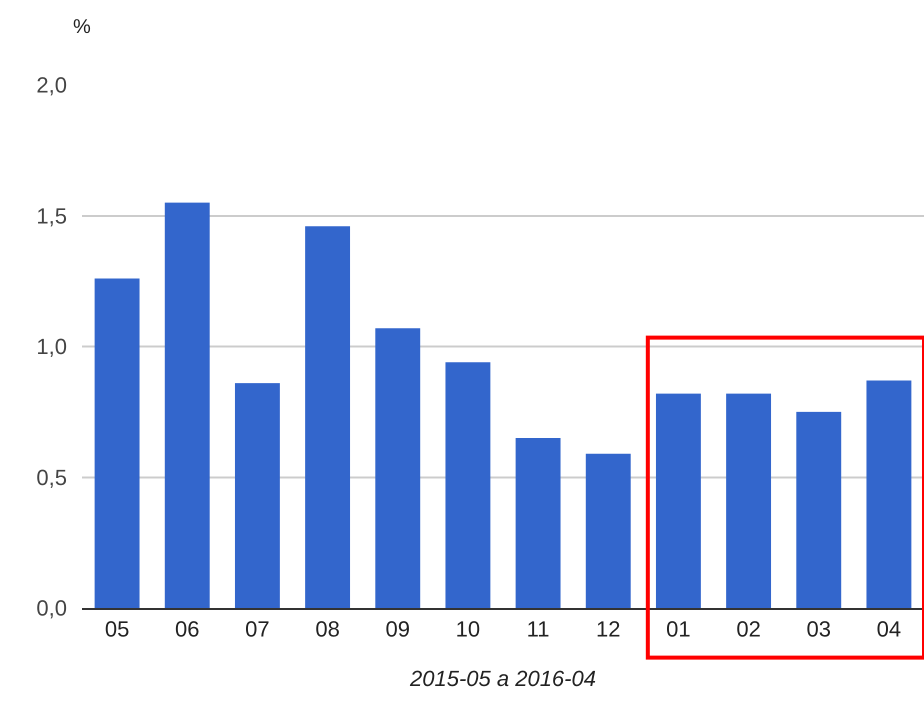 The image size is (924, 724). What do you see at coordinates (502, 678) in the screenshot?
I see `x-axis-title: 2015-05 a 2016-04` at bounding box center [502, 678].